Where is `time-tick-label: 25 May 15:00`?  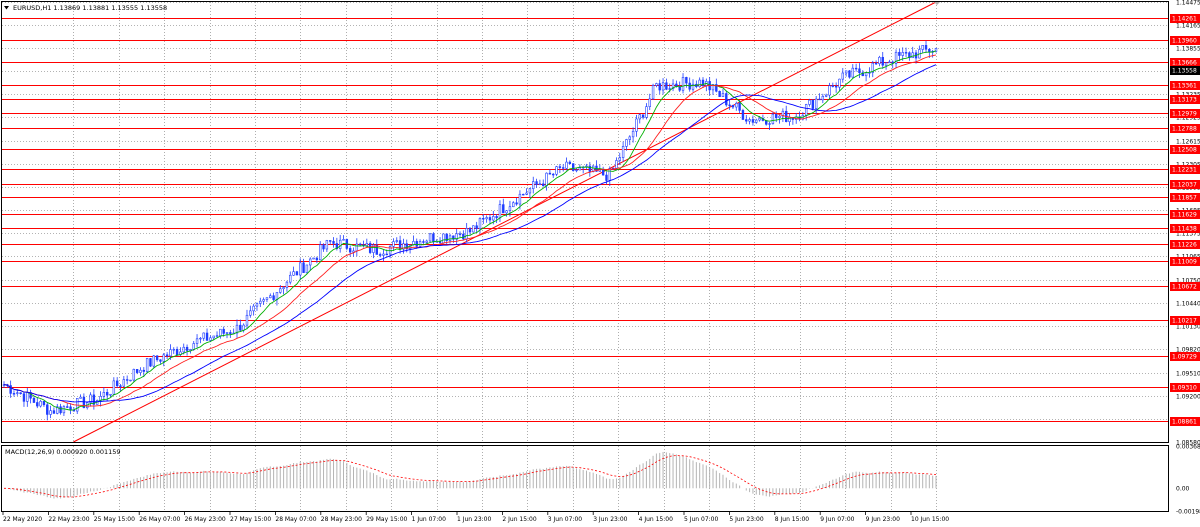
time-tick-label: 25 May 15:00 is located at coordinates (114, 519).